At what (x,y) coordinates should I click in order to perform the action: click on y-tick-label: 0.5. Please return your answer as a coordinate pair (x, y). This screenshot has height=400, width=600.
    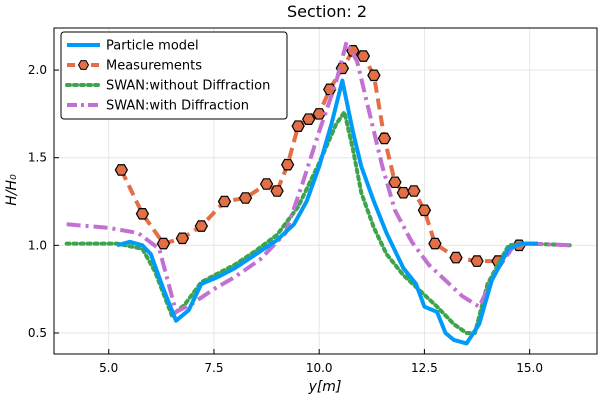
    Looking at the image, I should click on (37, 333).